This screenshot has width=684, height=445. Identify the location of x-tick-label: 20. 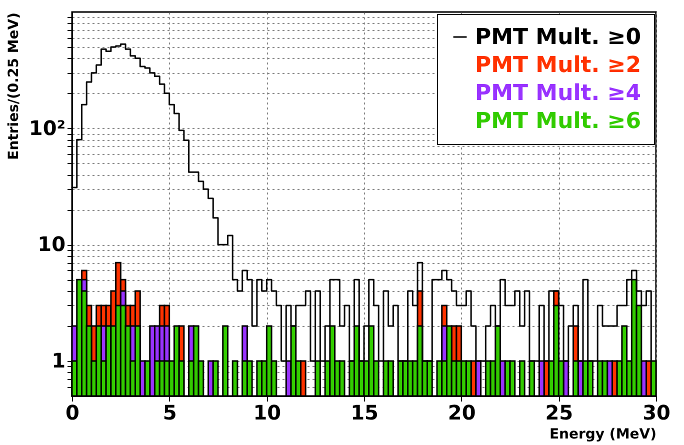
(462, 412).